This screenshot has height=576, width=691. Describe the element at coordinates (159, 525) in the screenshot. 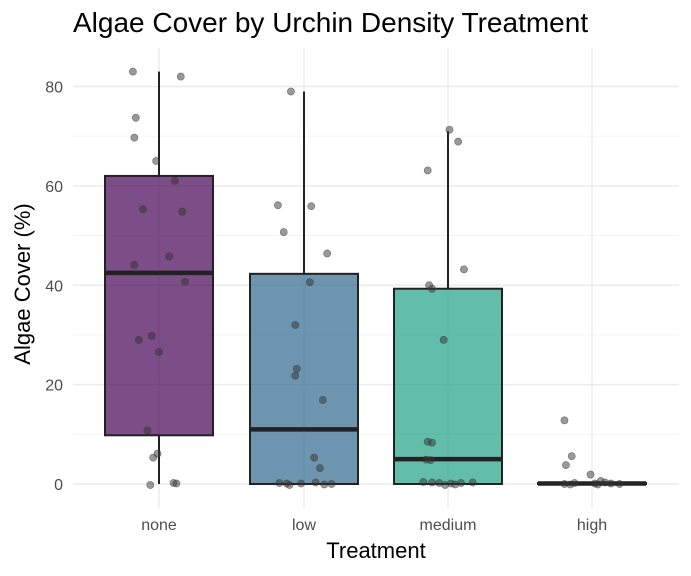

I see `x-tick-label-none: none` at that location.